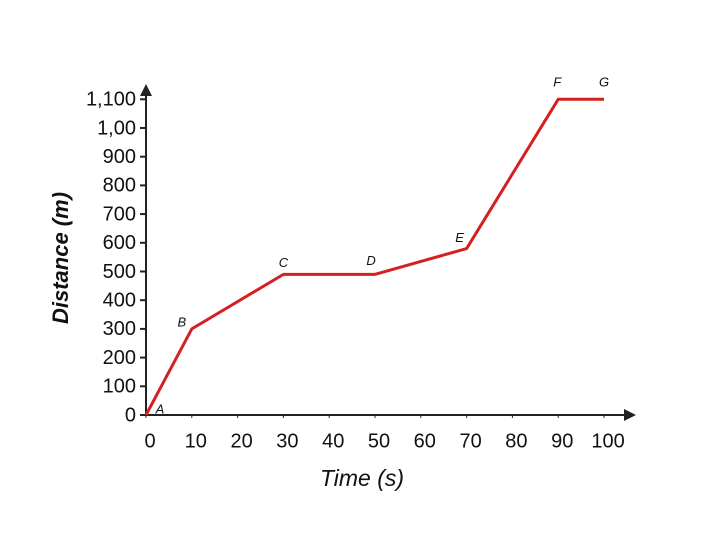 This screenshot has width=720, height=540. What do you see at coordinates (181, 321) in the screenshot?
I see `point-label: B` at bounding box center [181, 321].